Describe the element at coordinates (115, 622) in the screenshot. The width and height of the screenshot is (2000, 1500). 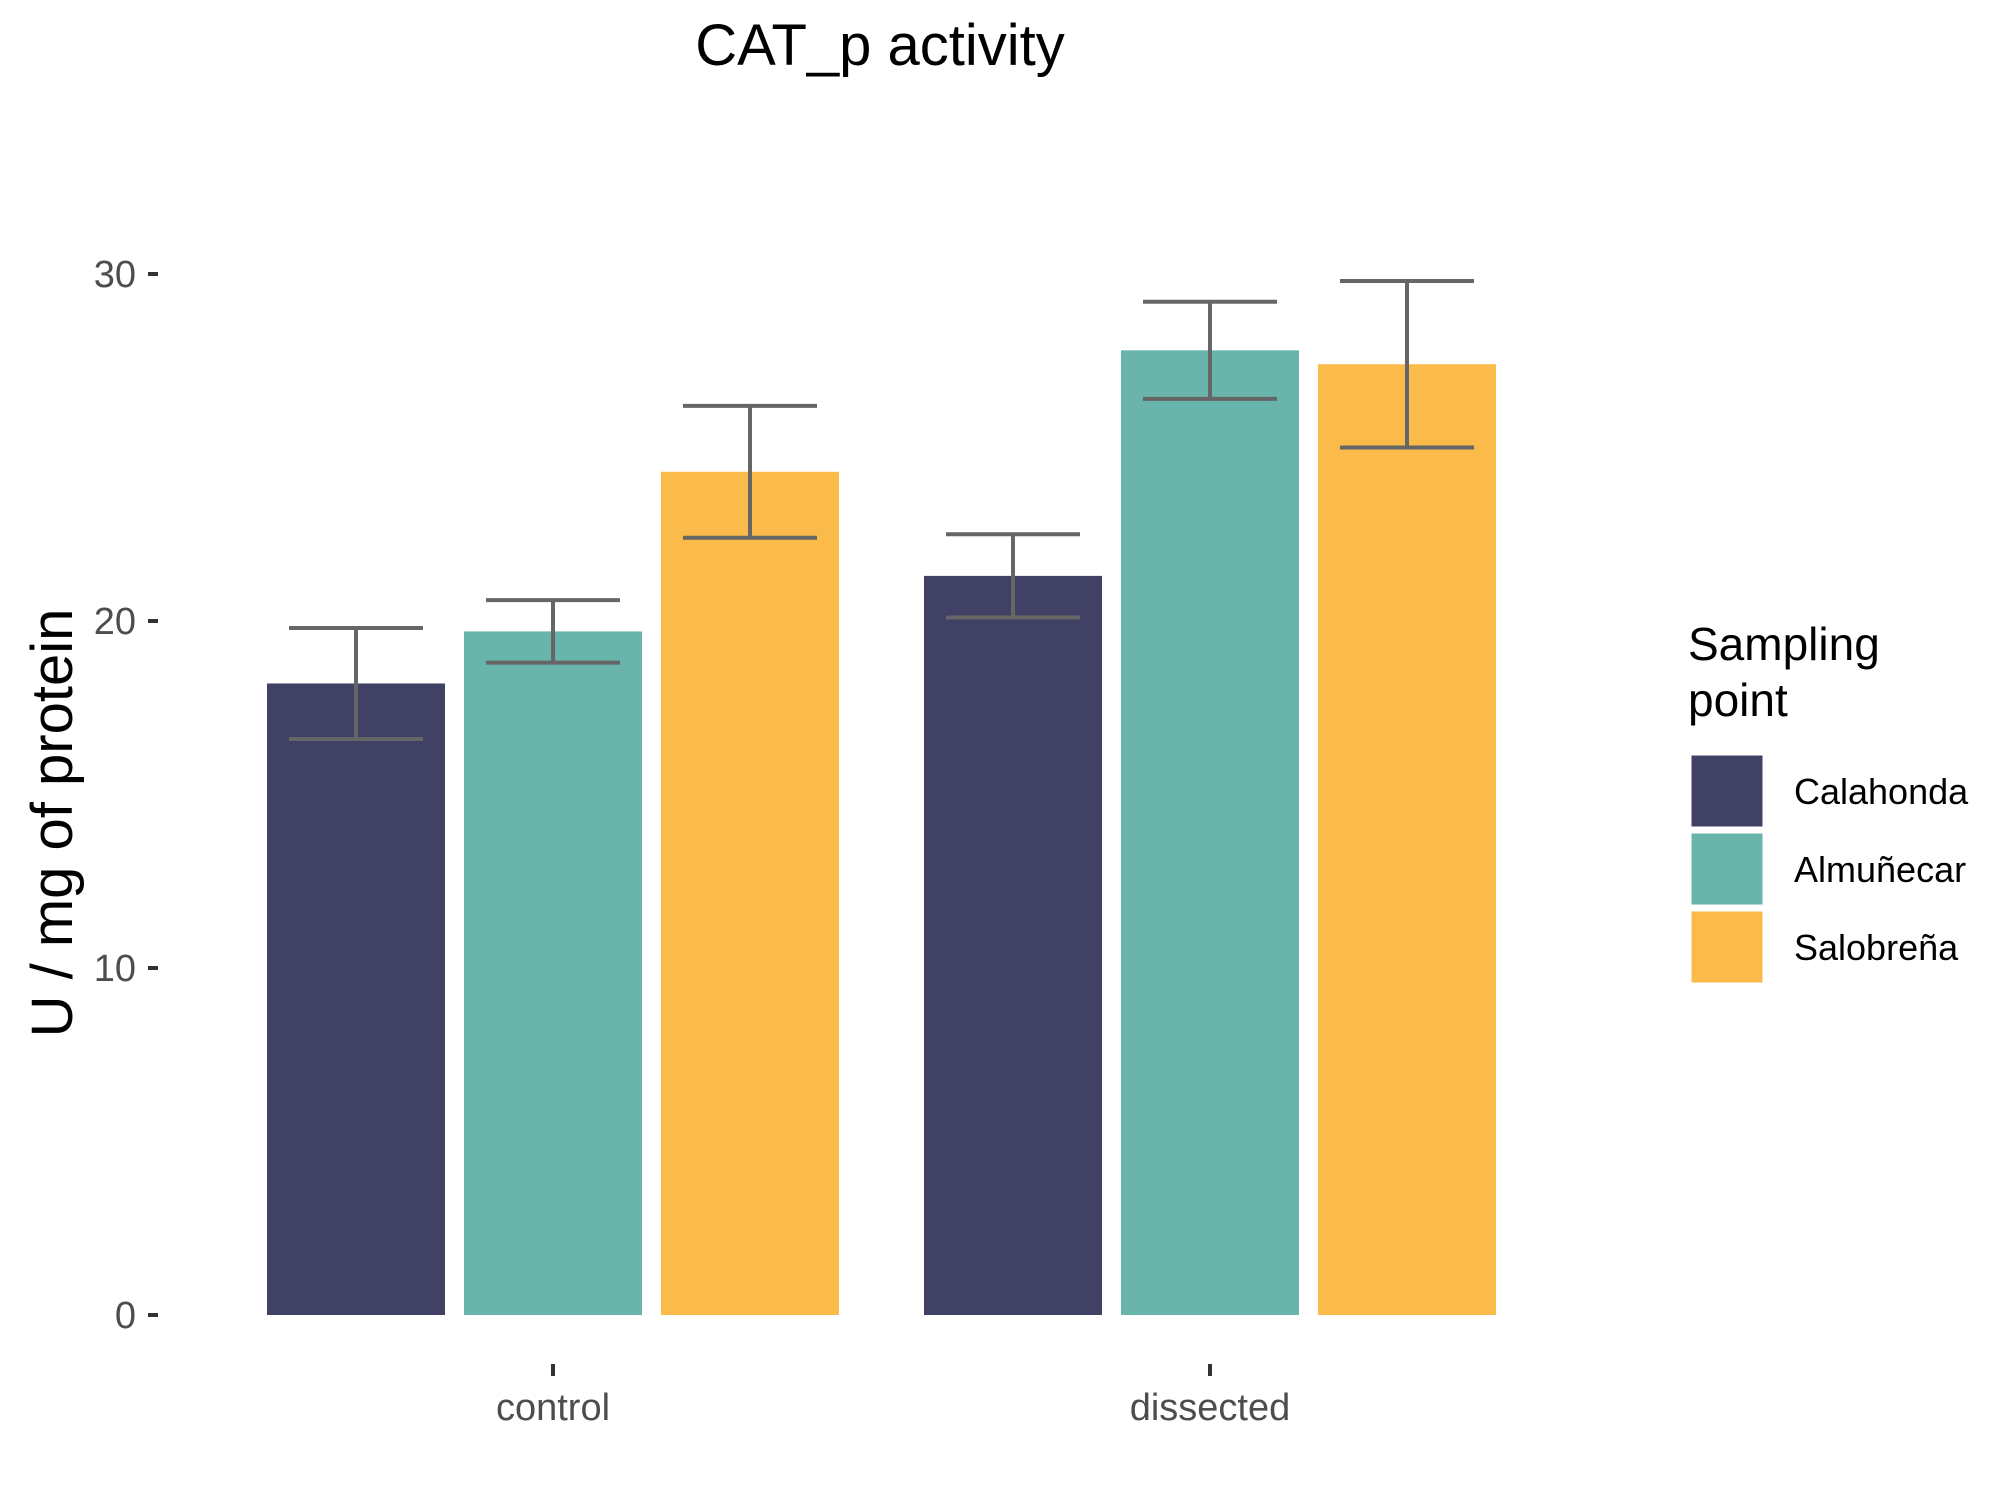
I see `y-tick-label: 20` at that location.